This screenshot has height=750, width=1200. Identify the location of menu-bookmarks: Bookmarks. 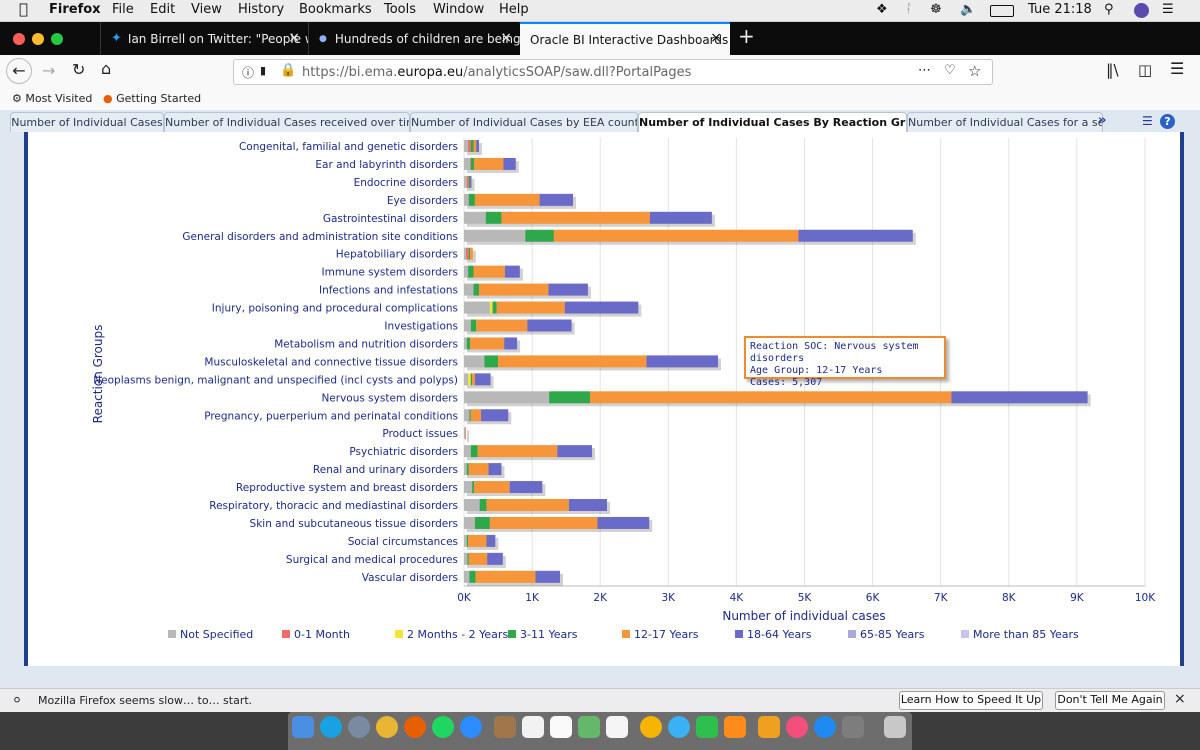
(335, 9).